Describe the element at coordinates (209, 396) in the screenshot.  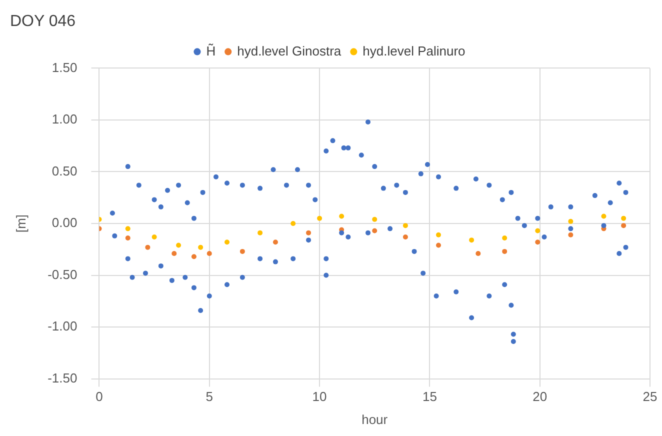
I see `x-tick-label: 5` at that location.